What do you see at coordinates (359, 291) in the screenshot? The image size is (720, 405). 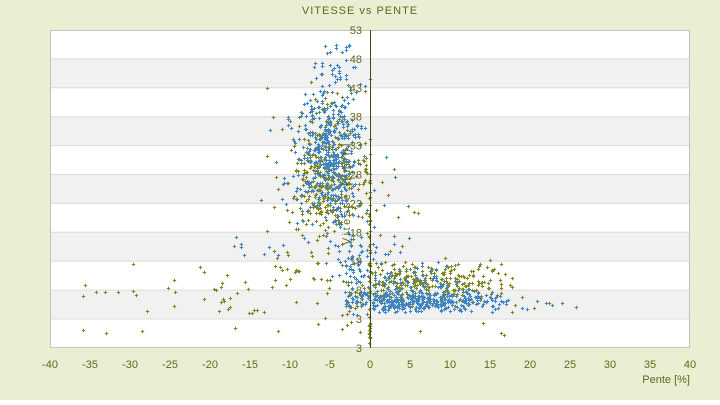 I see `svg-text: 8` at bounding box center [359, 291].